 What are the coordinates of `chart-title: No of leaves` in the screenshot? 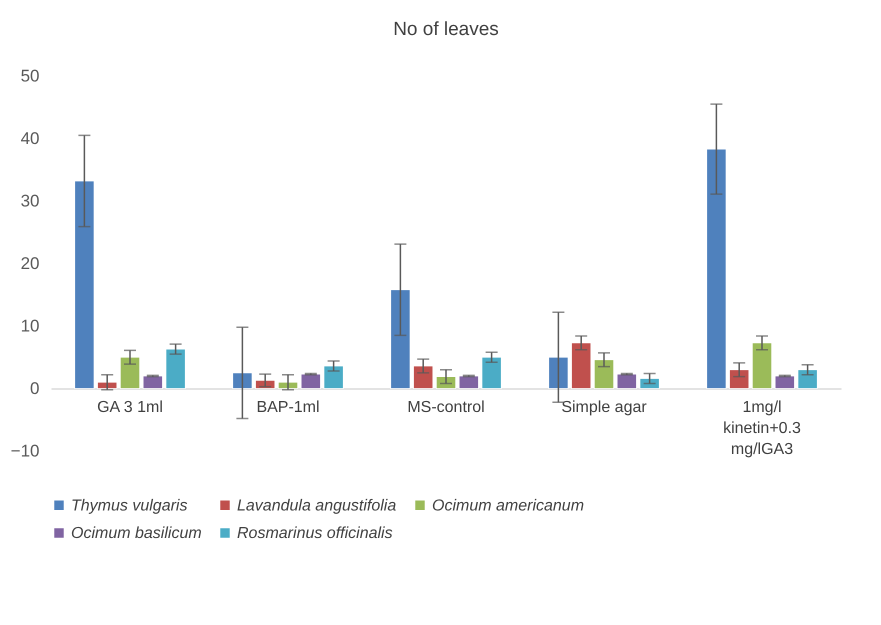 It's located at (446, 29).